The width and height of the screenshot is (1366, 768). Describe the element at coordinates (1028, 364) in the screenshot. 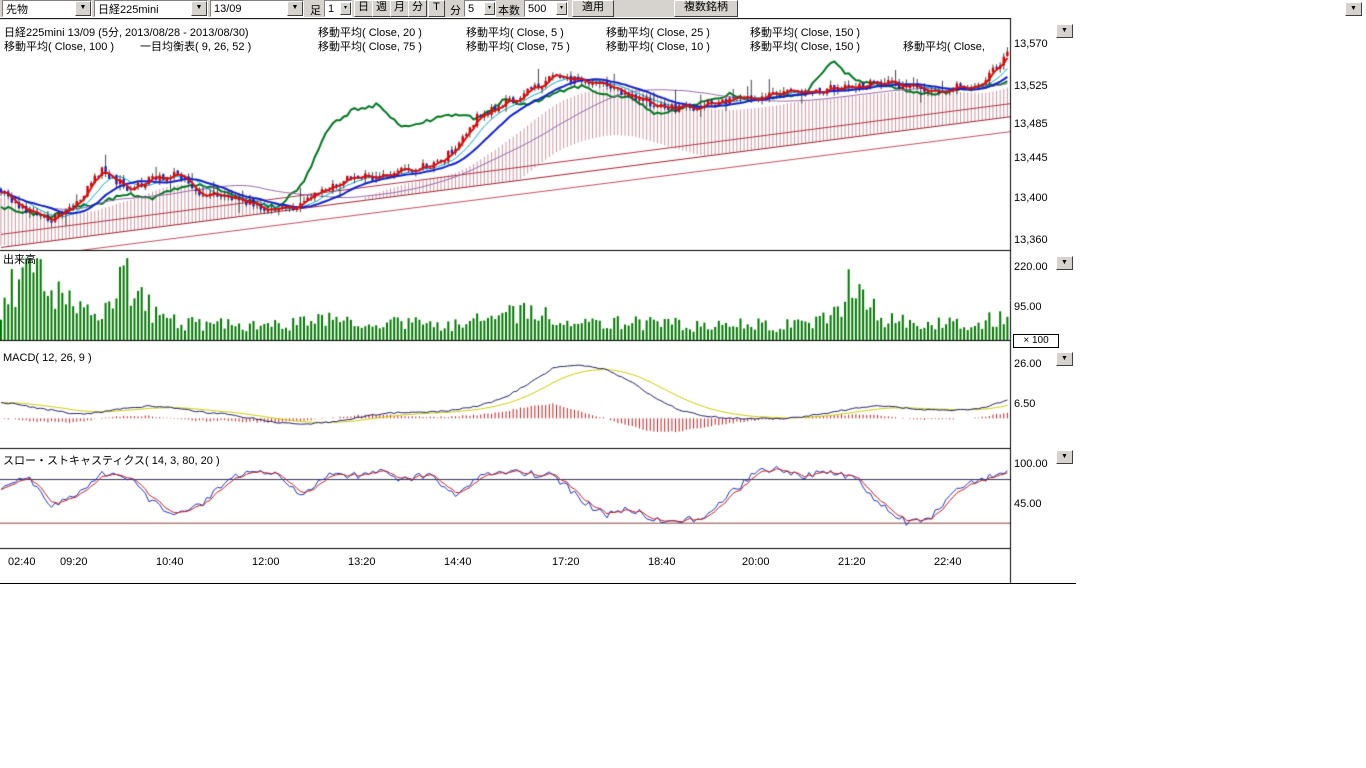

I see `macd-axis-tick: 26.00` at that location.